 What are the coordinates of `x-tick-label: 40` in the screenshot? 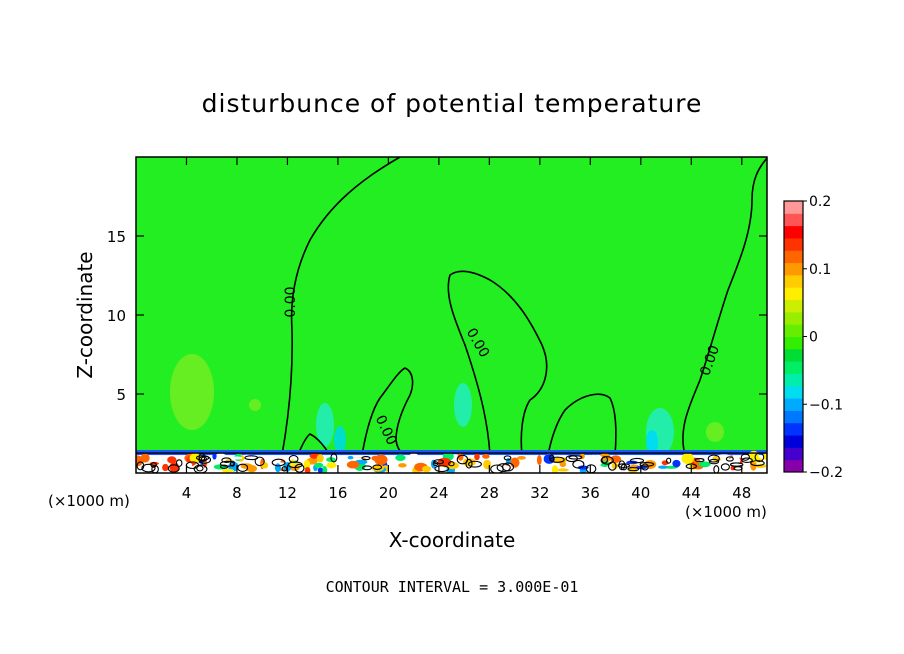 It's located at (640, 493).